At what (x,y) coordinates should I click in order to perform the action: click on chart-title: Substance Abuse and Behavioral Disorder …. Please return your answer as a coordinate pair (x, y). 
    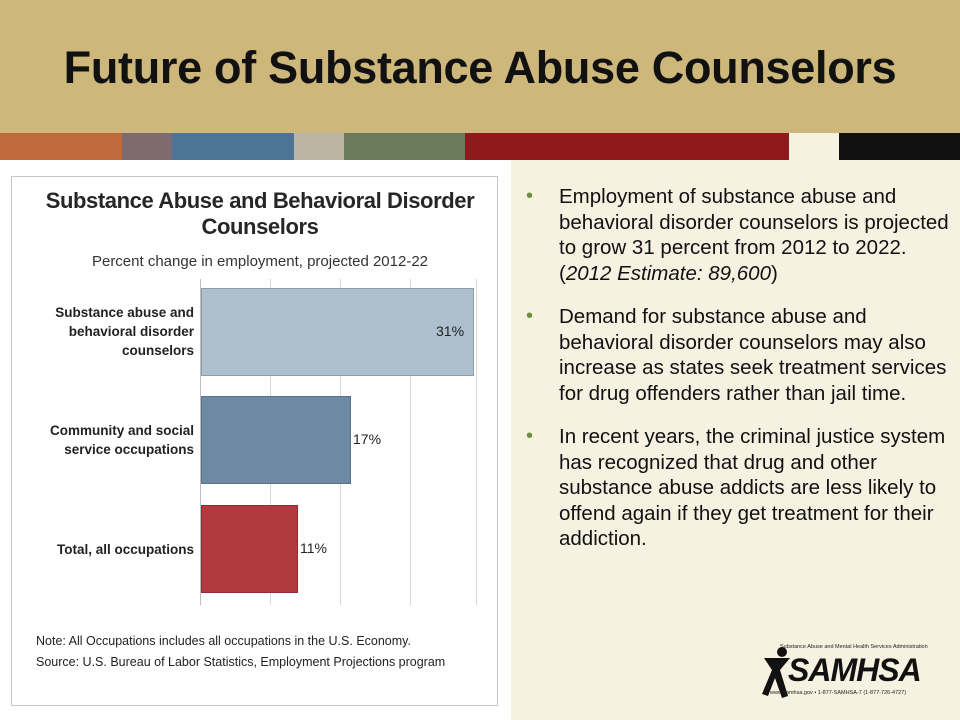
    Looking at the image, I should click on (260, 214).